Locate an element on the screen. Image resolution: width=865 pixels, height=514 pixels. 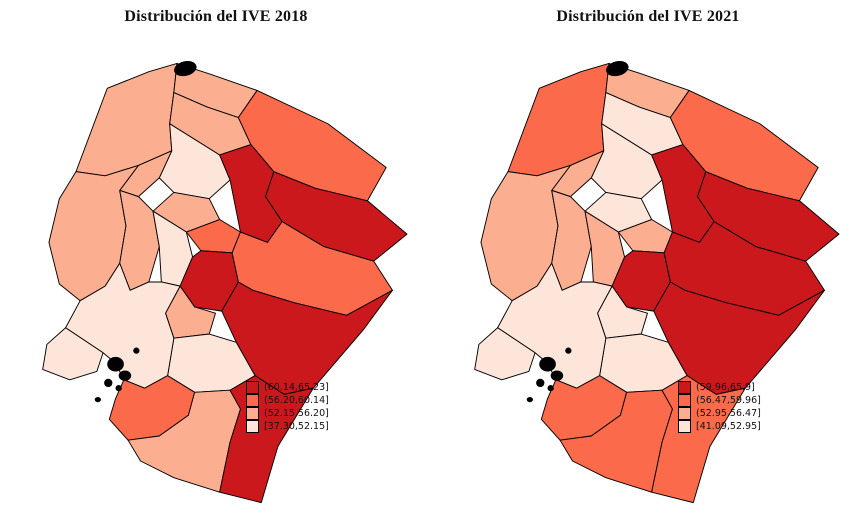
legend-item: (52.15,56.20] is located at coordinates (287, 413).